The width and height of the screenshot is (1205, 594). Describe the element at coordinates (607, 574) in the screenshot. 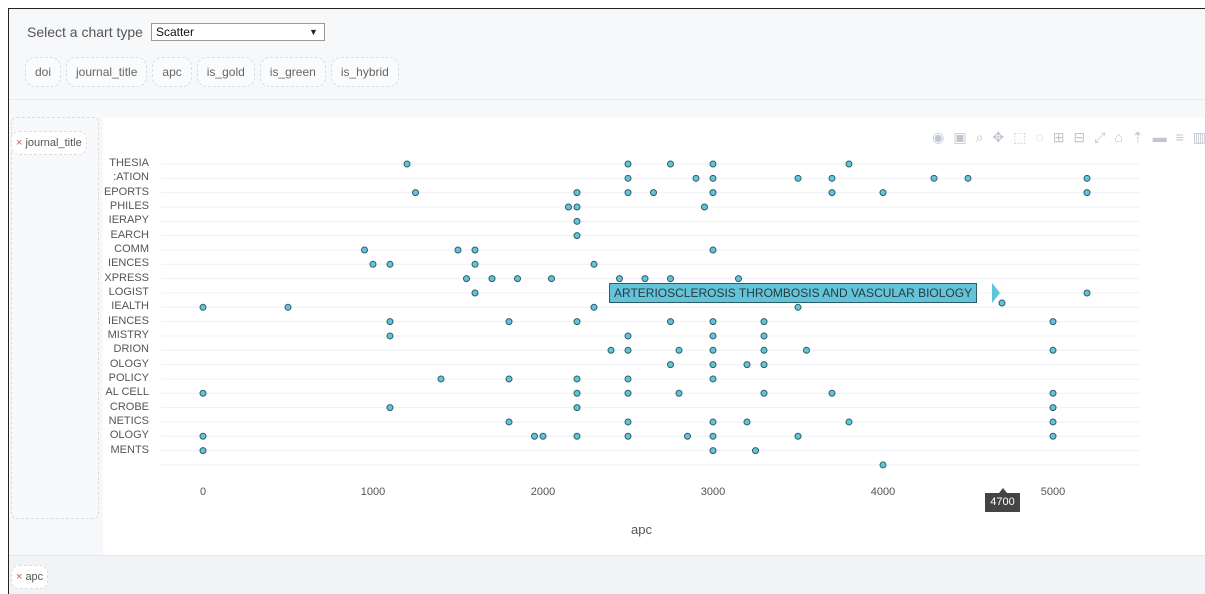

I see `x-axis-drop-zone` at that location.